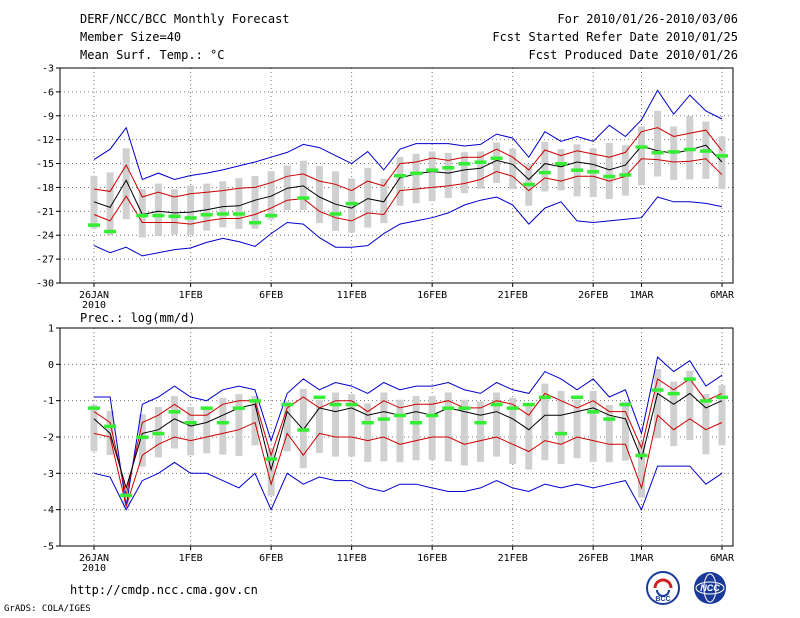 The width and height of the screenshot is (800, 618). I want to click on variable-label: Mean Surf. Temp.: °C, so click(152, 55).